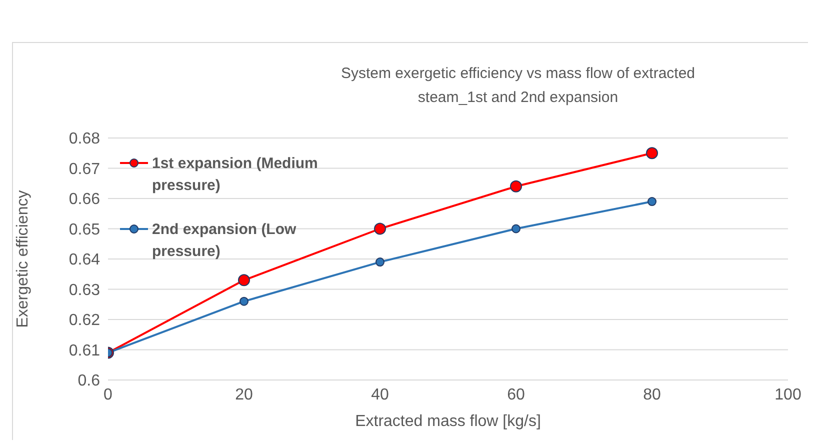  Describe the element at coordinates (84, 321) in the screenshot. I see `y-tick-label: 0.62` at that location.